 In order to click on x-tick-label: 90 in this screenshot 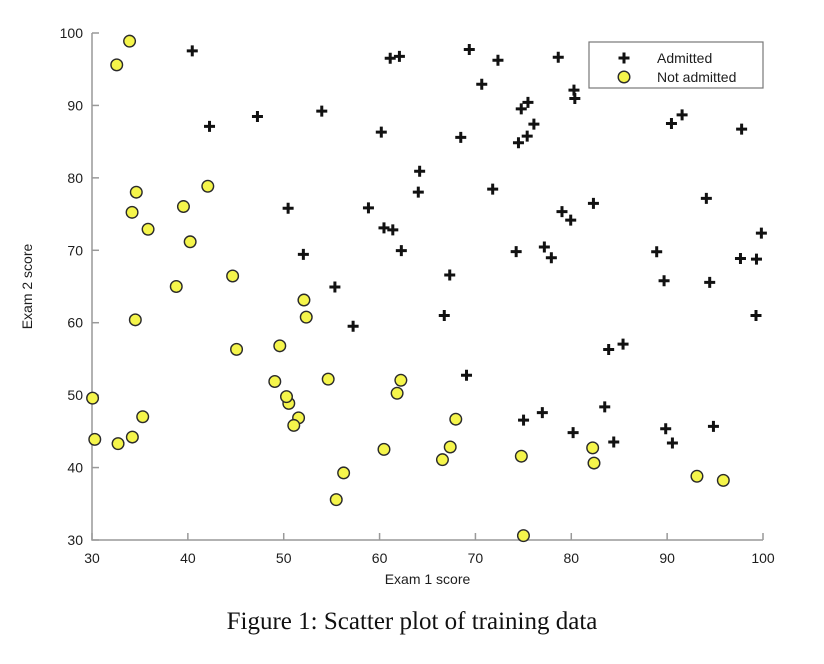, I will do `click(667, 558)`.